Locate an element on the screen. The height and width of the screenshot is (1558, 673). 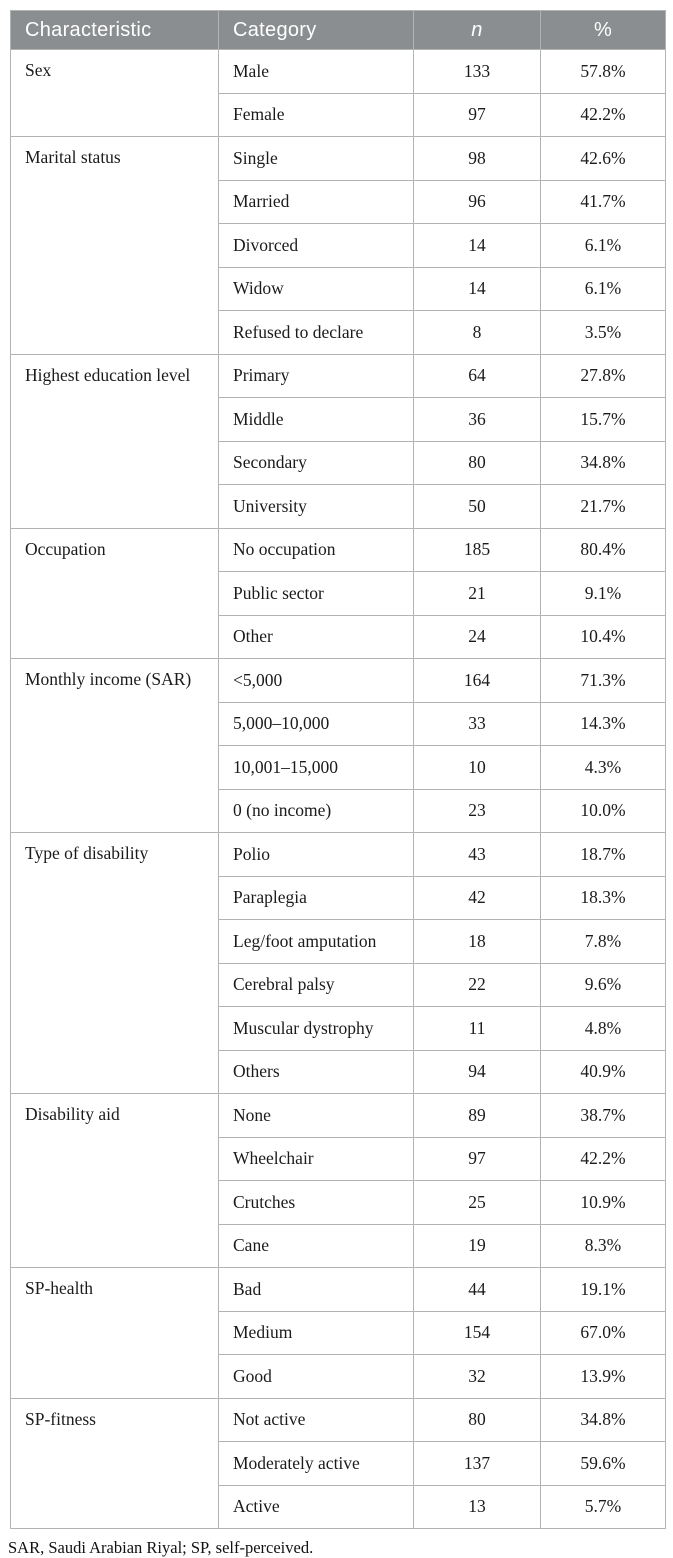
table-row: Married 96 41.7% is located at coordinates (338, 201).